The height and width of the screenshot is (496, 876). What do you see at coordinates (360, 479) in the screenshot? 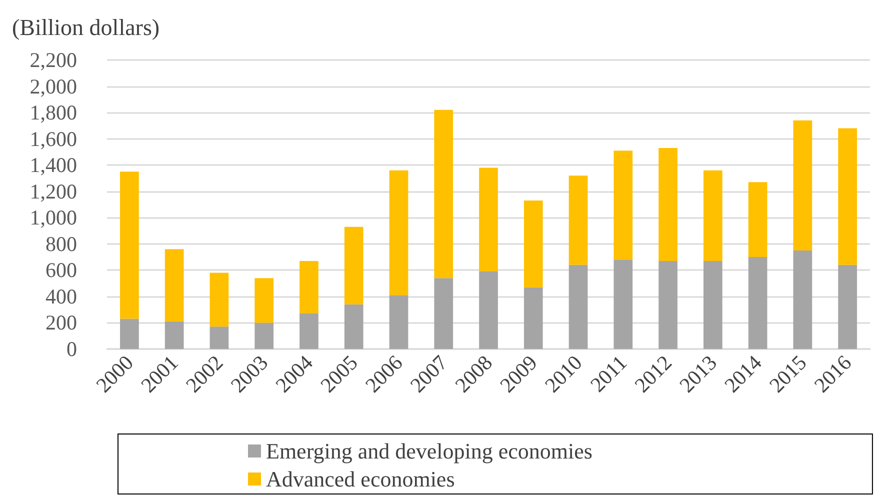
I see `legend-label: Advanced economies` at bounding box center [360, 479].